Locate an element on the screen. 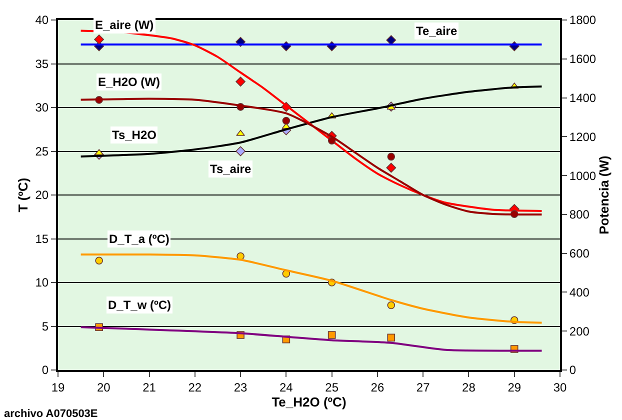 Image resolution: width=622 pixels, height=420 pixels. y-tick-label: 30 is located at coordinates (42, 107).